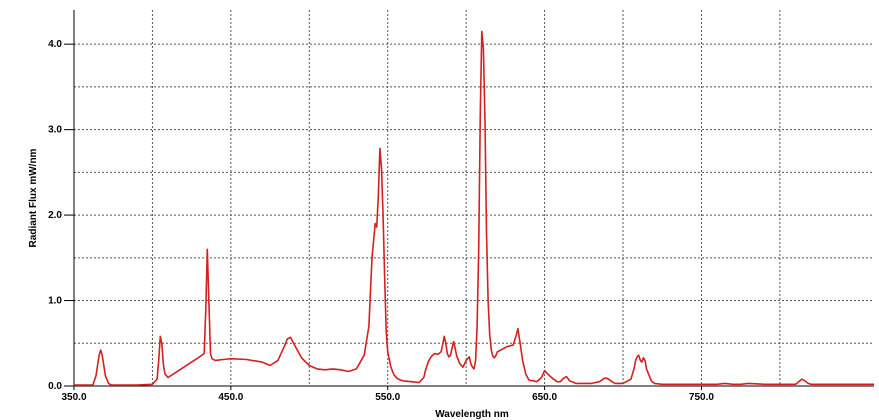 This screenshot has height=420, width=879. What do you see at coordinates (55, 44) in the screenshot?
I see `y-tick-label: 4.0` at bounding box center [55, 44].